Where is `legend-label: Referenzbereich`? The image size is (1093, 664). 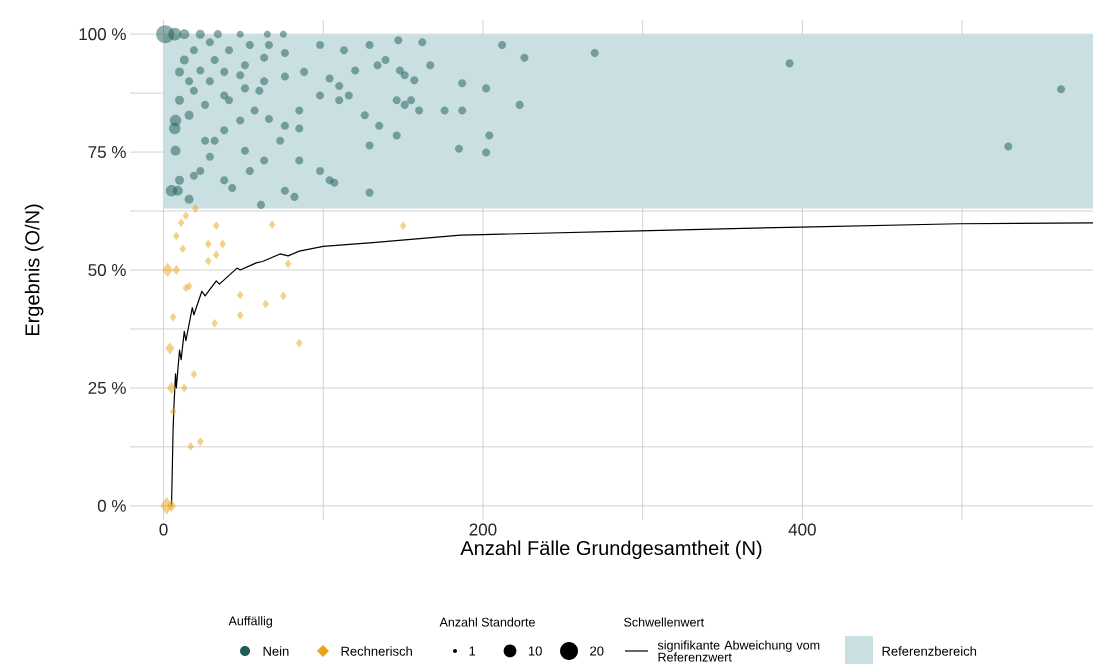 legend-label: Referenzbereich is located at coordinates (929, 651).